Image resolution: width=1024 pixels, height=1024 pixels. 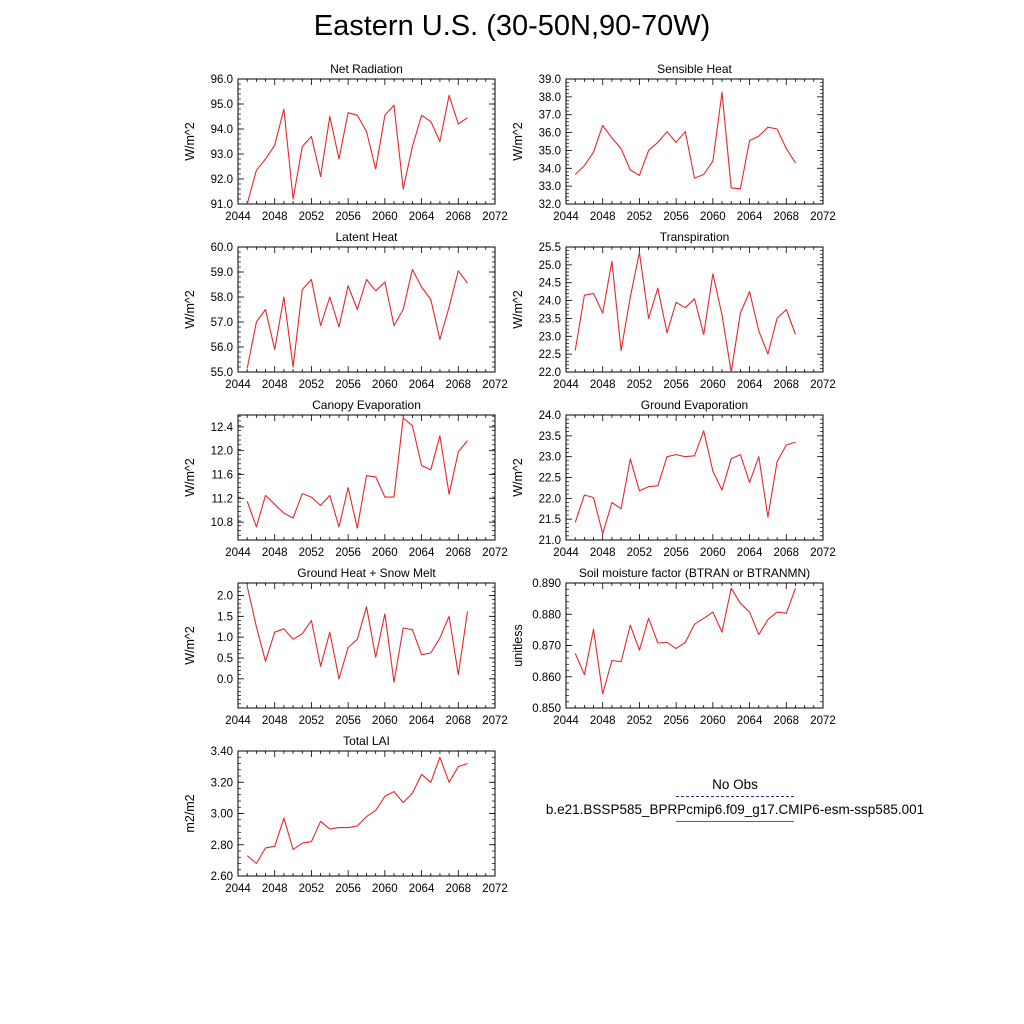 What do you see at coordinates (222, 248) in the screenshot?
I see `y-tick-label: 60.0` at bounding box center [222, 248].